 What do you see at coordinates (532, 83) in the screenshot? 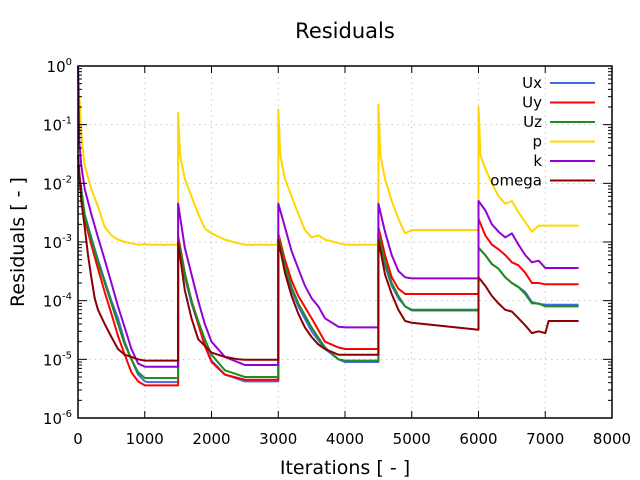
I see `legend-label-Ux: Ux` at bounding box center [532, 83].